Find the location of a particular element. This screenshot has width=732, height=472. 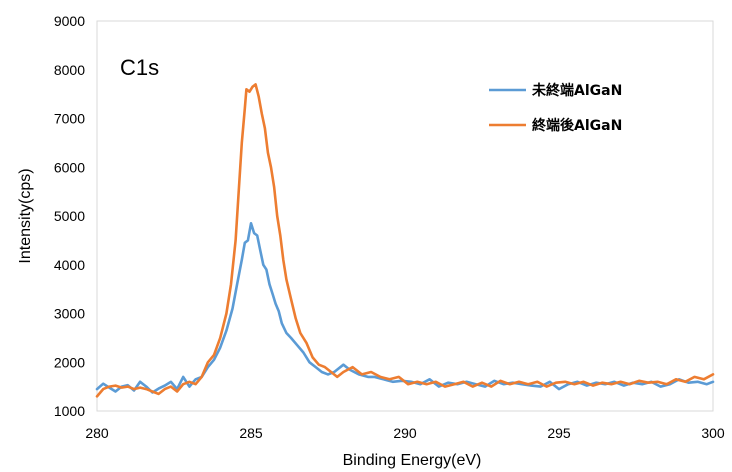

legend: 未終端AlGaN 終端後AlGaN is located at coordinates (555, 108).